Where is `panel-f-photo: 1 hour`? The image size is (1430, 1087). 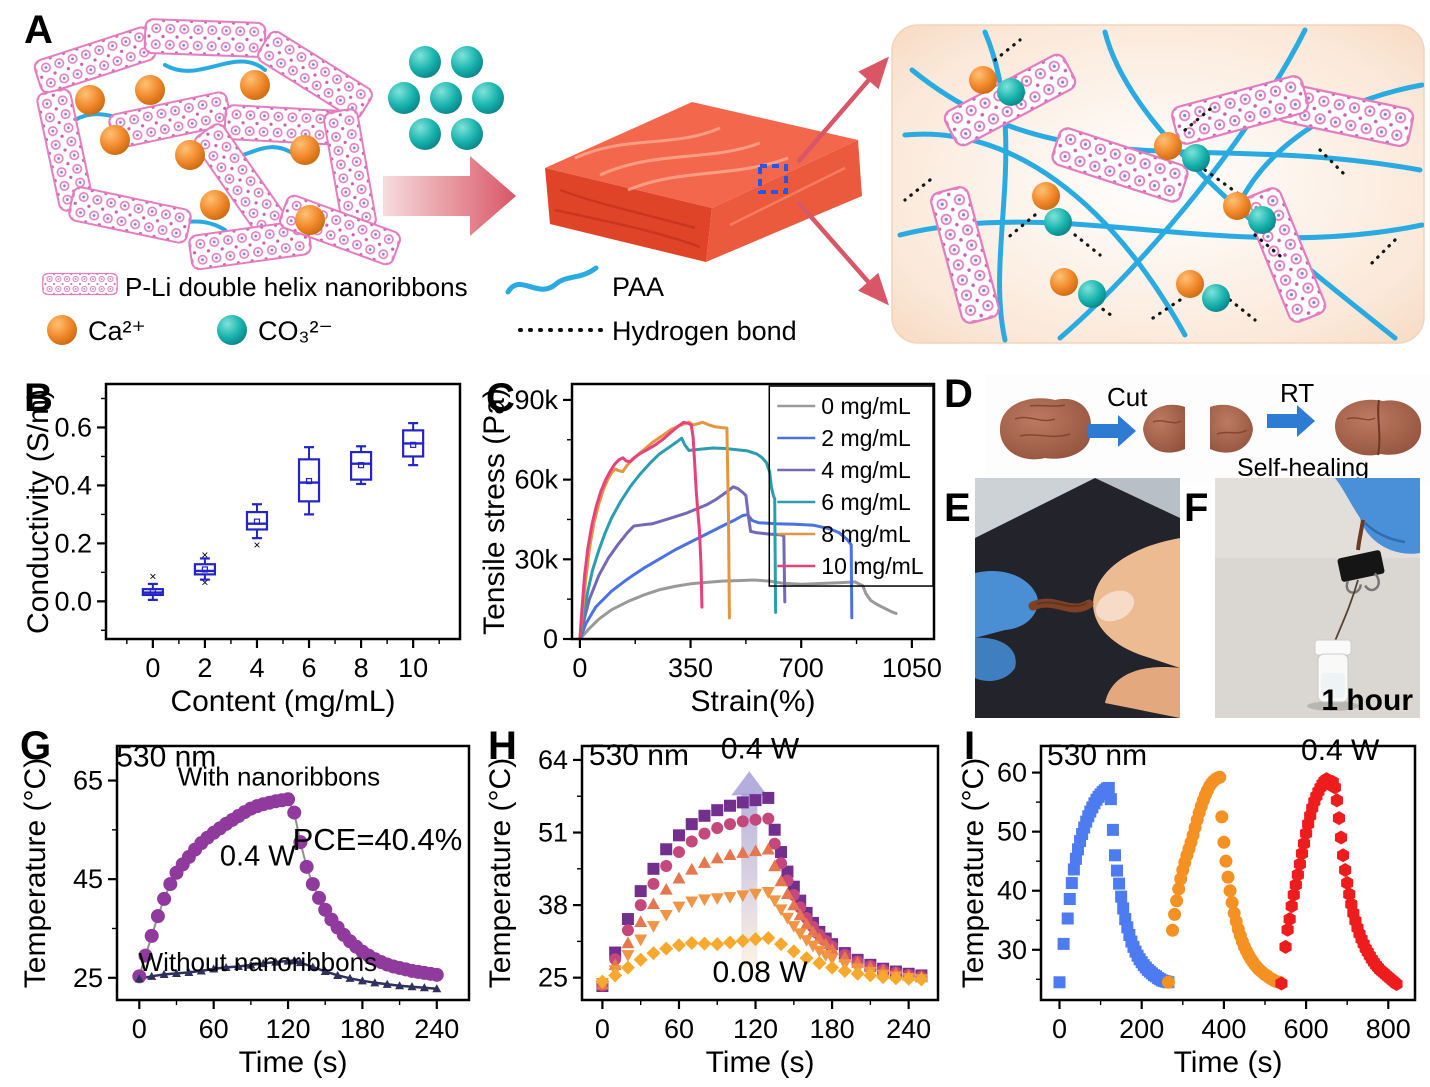 panel-f-photo: 1 hour is located at coordinates (1317, 598).